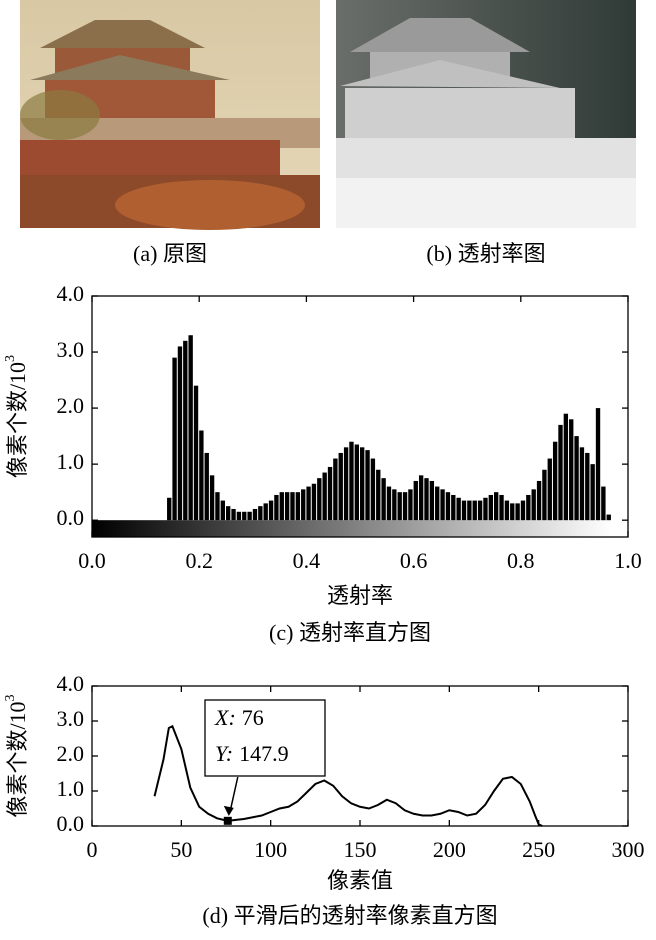  Describe the element at coordinates (92, 849) in the screenshot. I see `x-tick-label: 0` at that location.